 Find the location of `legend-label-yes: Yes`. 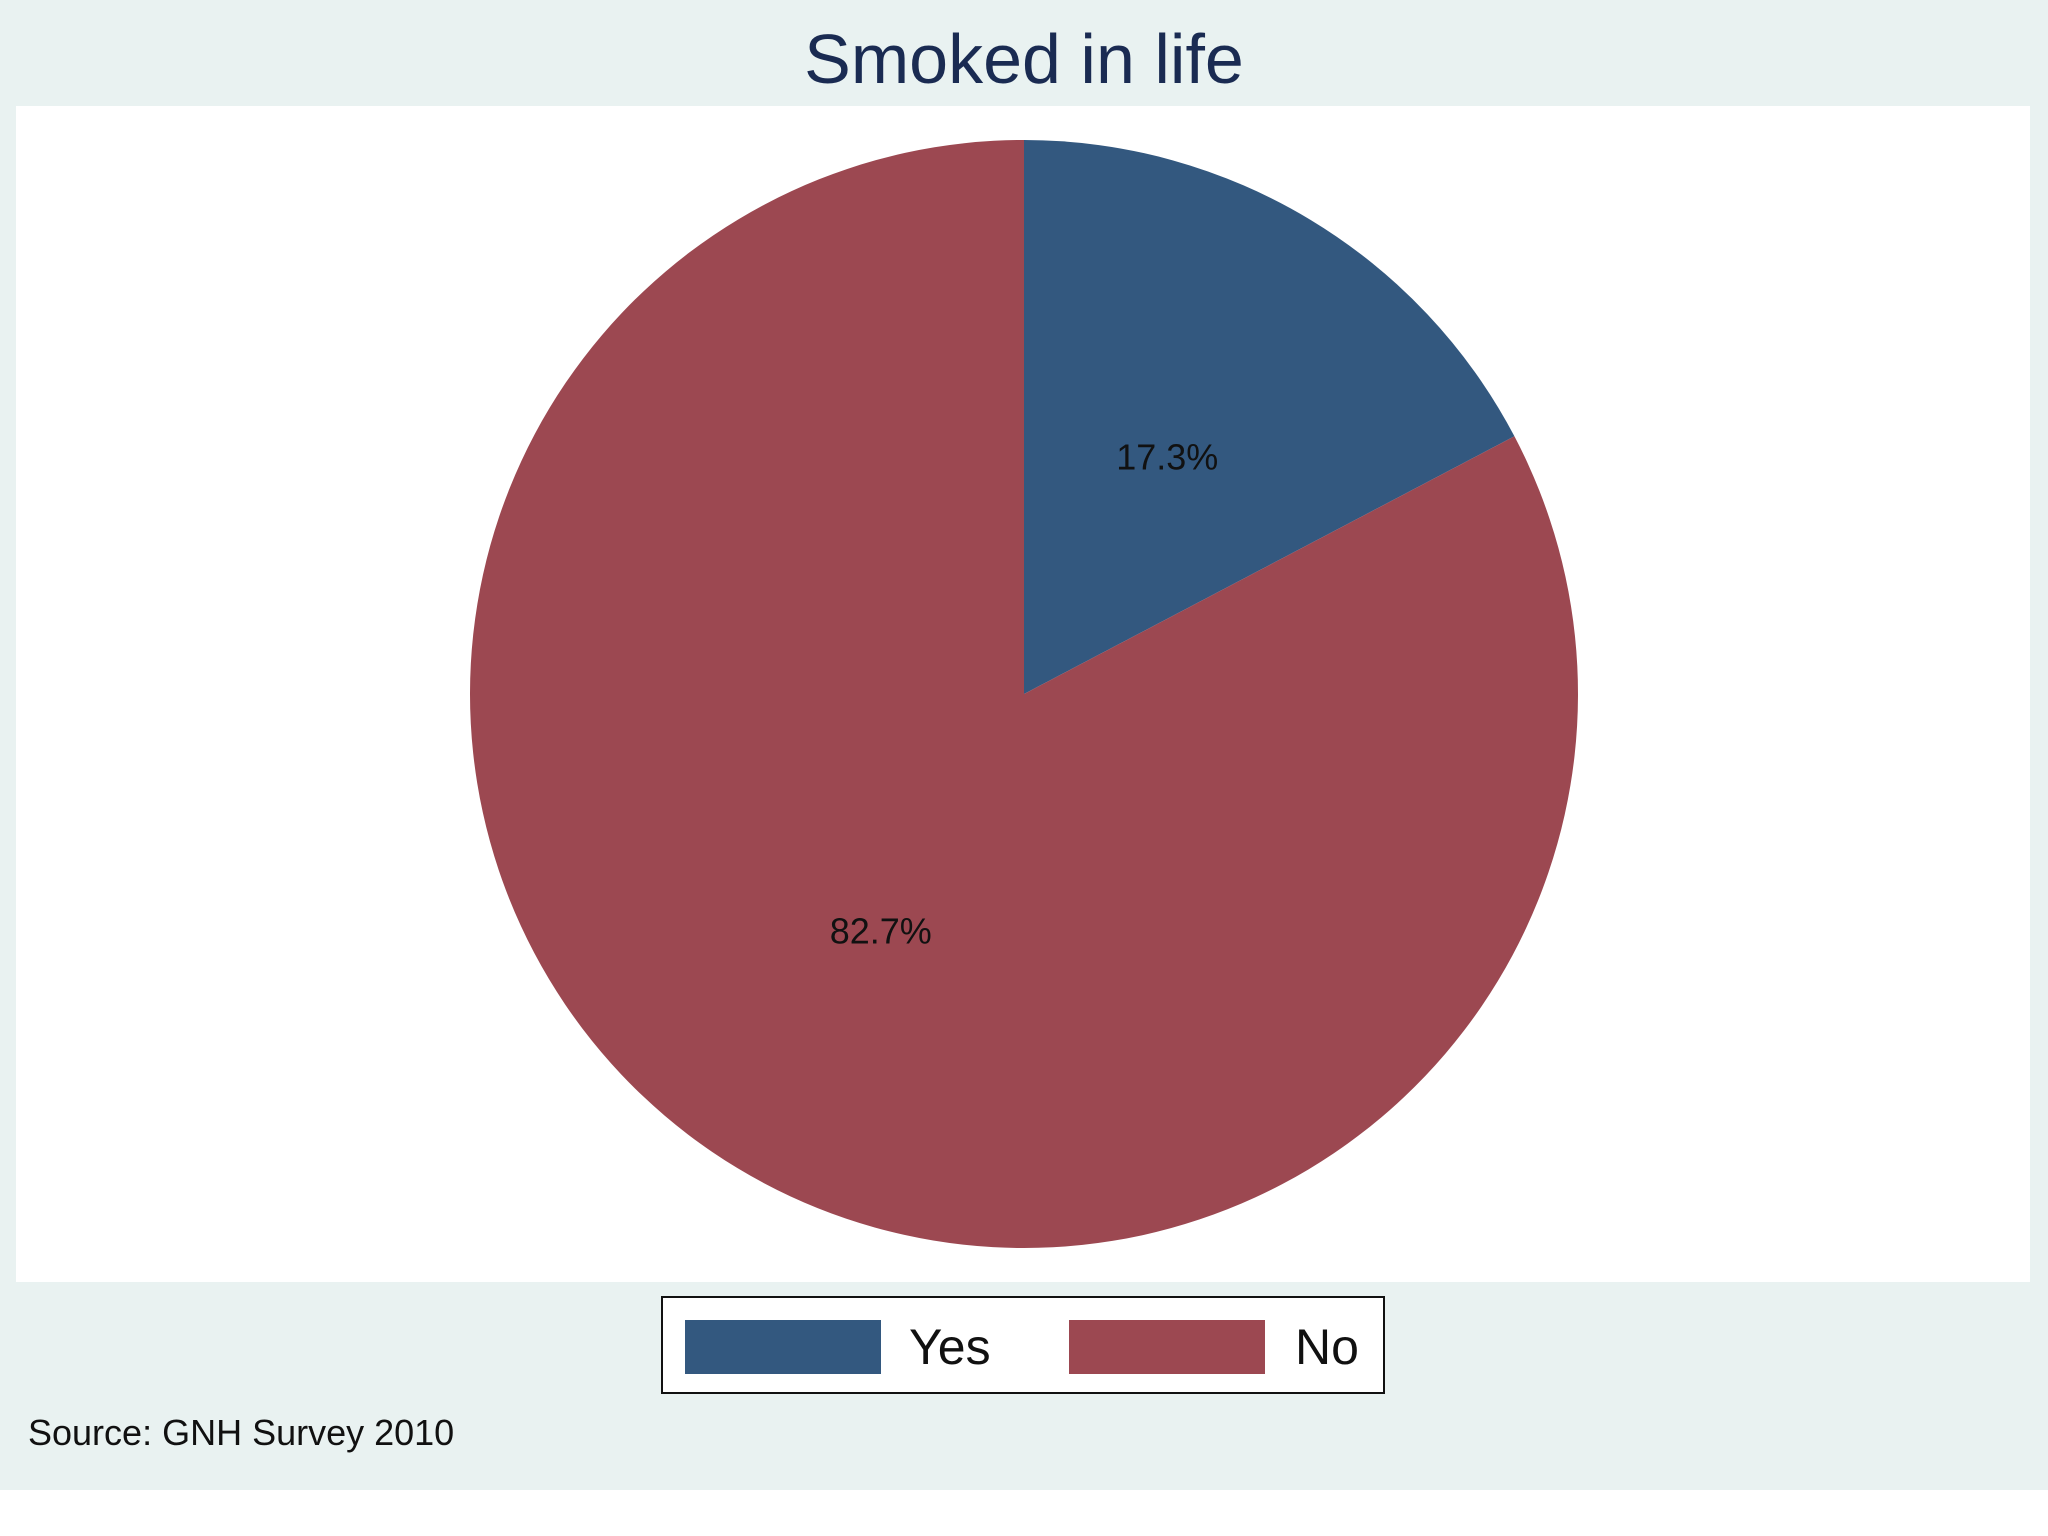

legend-label-yes: Yes is located at coordinates (950, 1347).